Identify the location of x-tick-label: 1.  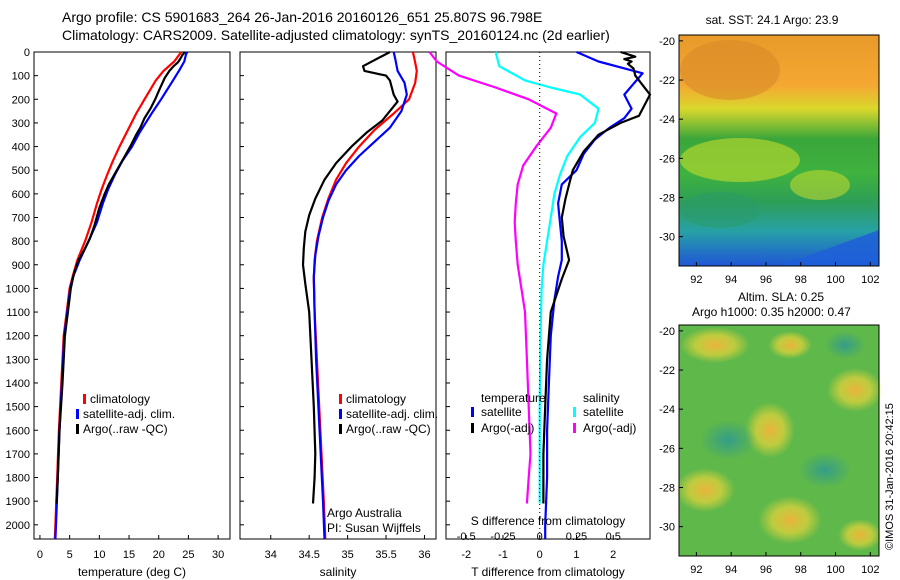
(576, 555).